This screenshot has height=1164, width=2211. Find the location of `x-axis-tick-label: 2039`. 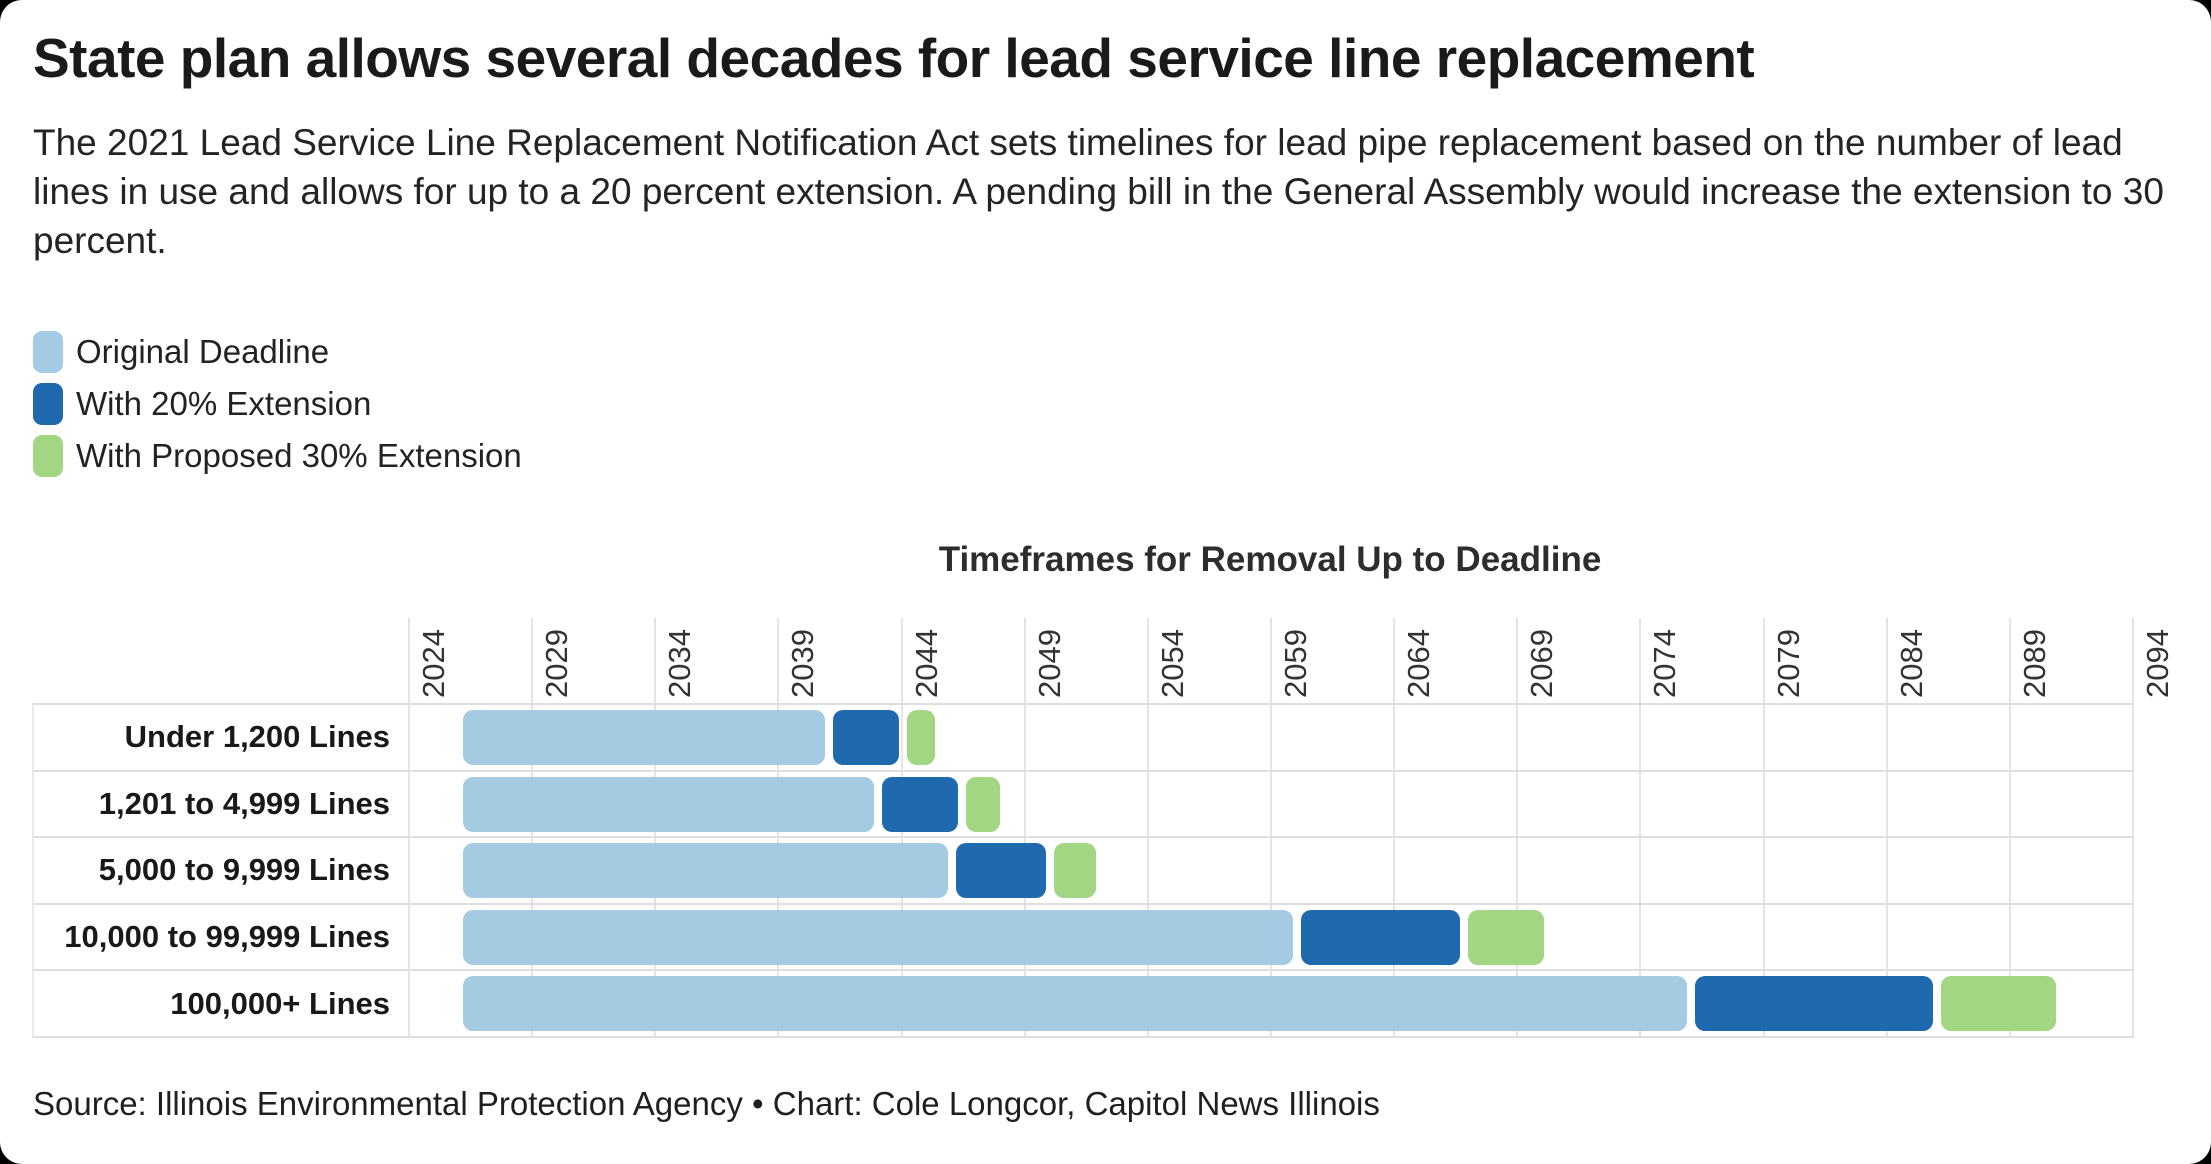

x-axis-tick-label: 2039 is located at coordinates (803, 663).